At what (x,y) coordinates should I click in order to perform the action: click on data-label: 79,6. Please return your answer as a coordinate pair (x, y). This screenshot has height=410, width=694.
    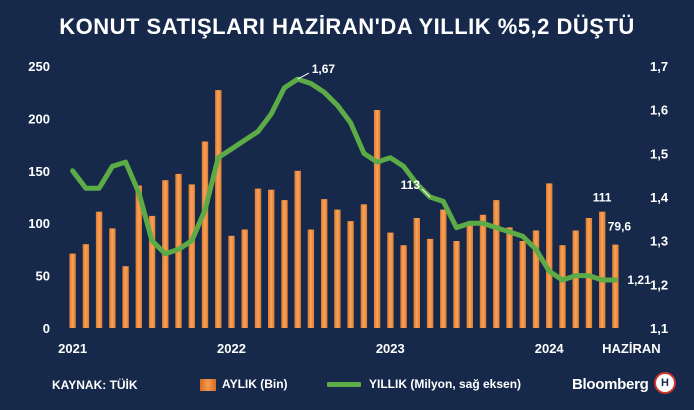
    Looking at the image, I should click on (620, 227).